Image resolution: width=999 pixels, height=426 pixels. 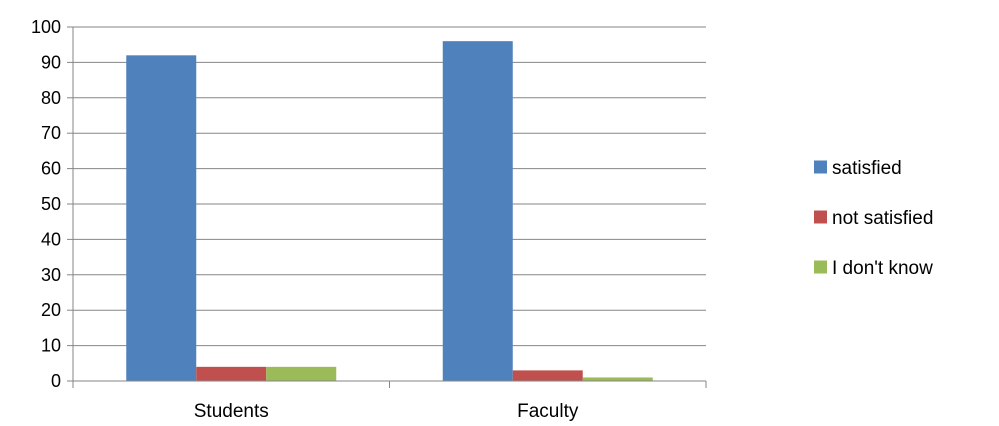 I want to click on bar-not-satisfied-students, so click(x=231, y=374).